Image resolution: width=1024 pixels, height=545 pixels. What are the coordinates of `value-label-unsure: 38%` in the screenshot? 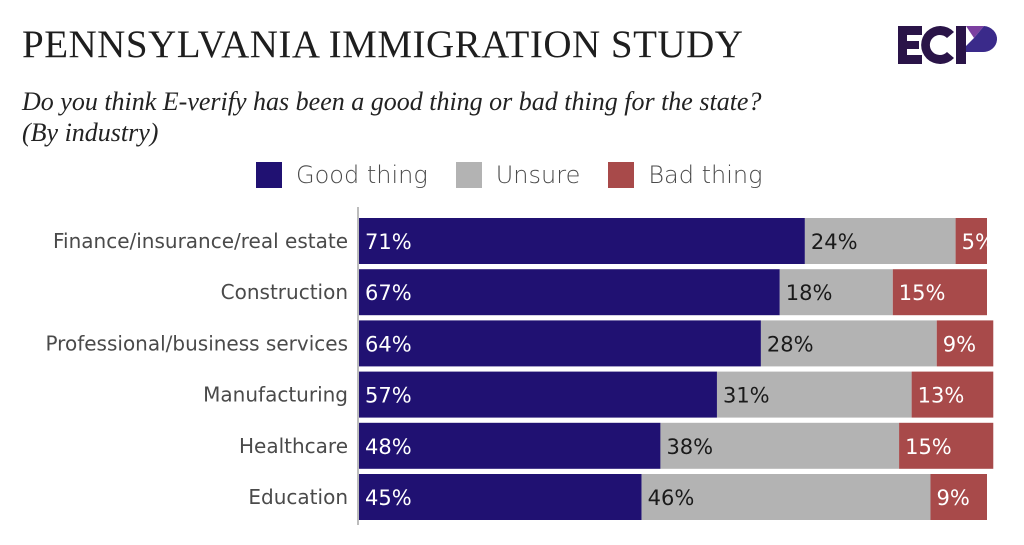 It's located at (689, 447).